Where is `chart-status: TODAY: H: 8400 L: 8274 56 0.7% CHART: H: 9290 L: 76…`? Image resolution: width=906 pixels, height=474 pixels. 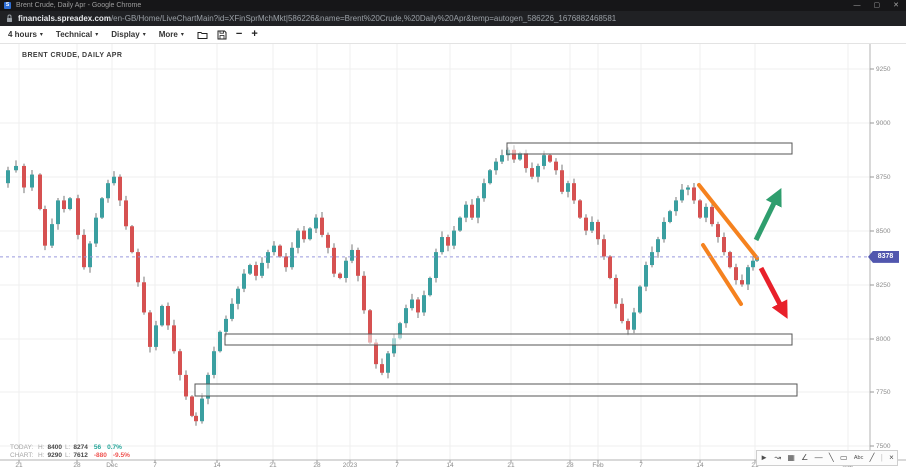 chart-status: TODAY: H: 8400 L: 8274 56 0.7% CHART: H: 9290 L: 76… is located at coordinates (71, 452).